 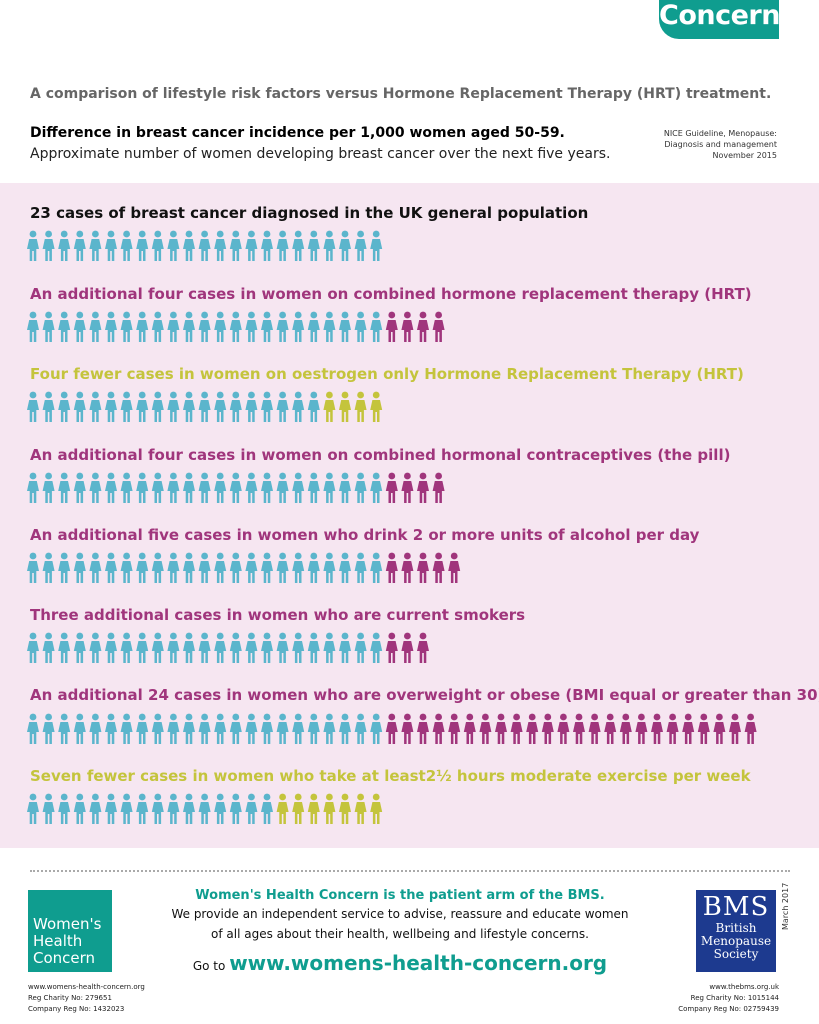 I want to click on date-label: March 2017, so click(x=785, y=906).